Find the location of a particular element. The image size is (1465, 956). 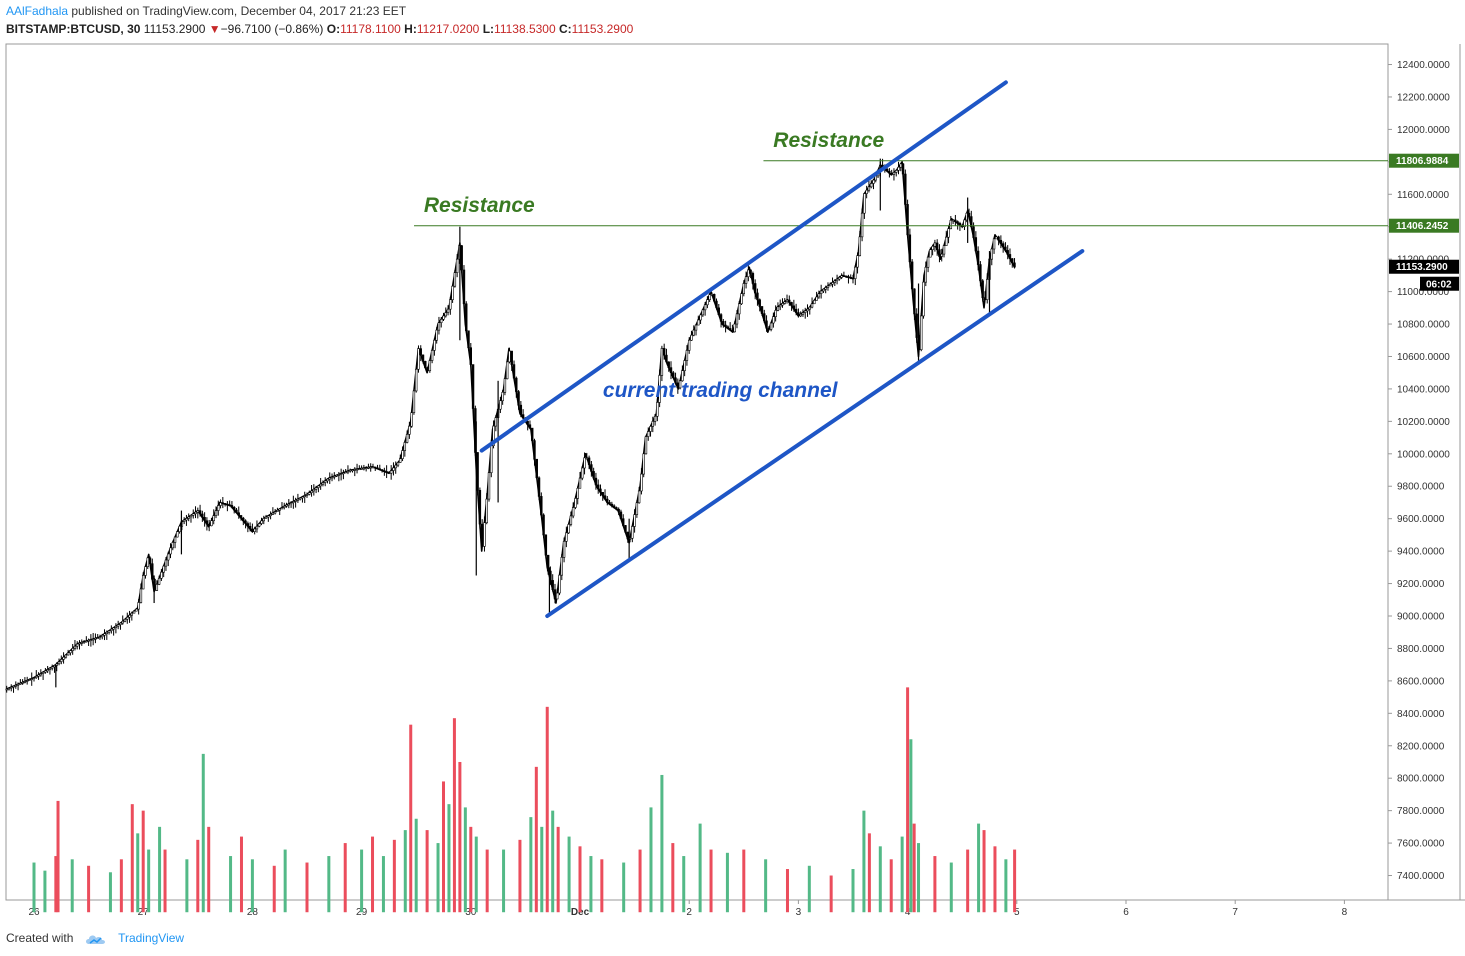

price-tick-label: 9600.0000 is located at coordinates (1421, 519).